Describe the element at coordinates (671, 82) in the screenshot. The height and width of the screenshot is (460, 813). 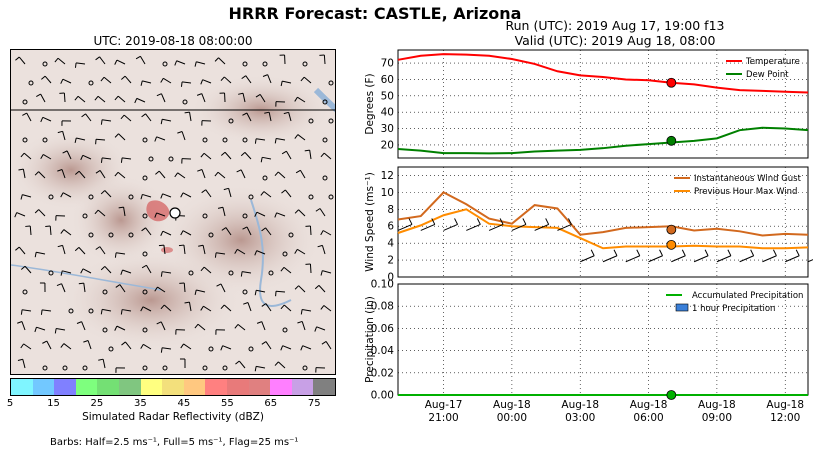
I see `current-time-marker` at that location.